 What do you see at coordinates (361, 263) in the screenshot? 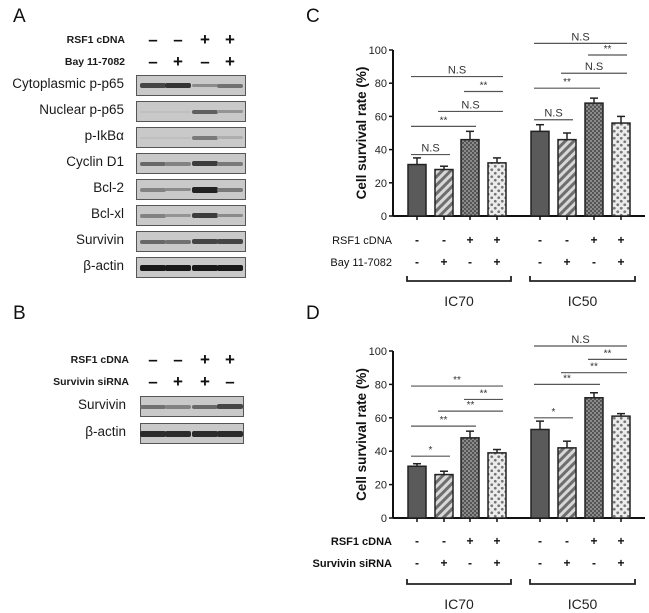
I see `condition-label: Bay 11-7082` at bounding box center [361, 263].